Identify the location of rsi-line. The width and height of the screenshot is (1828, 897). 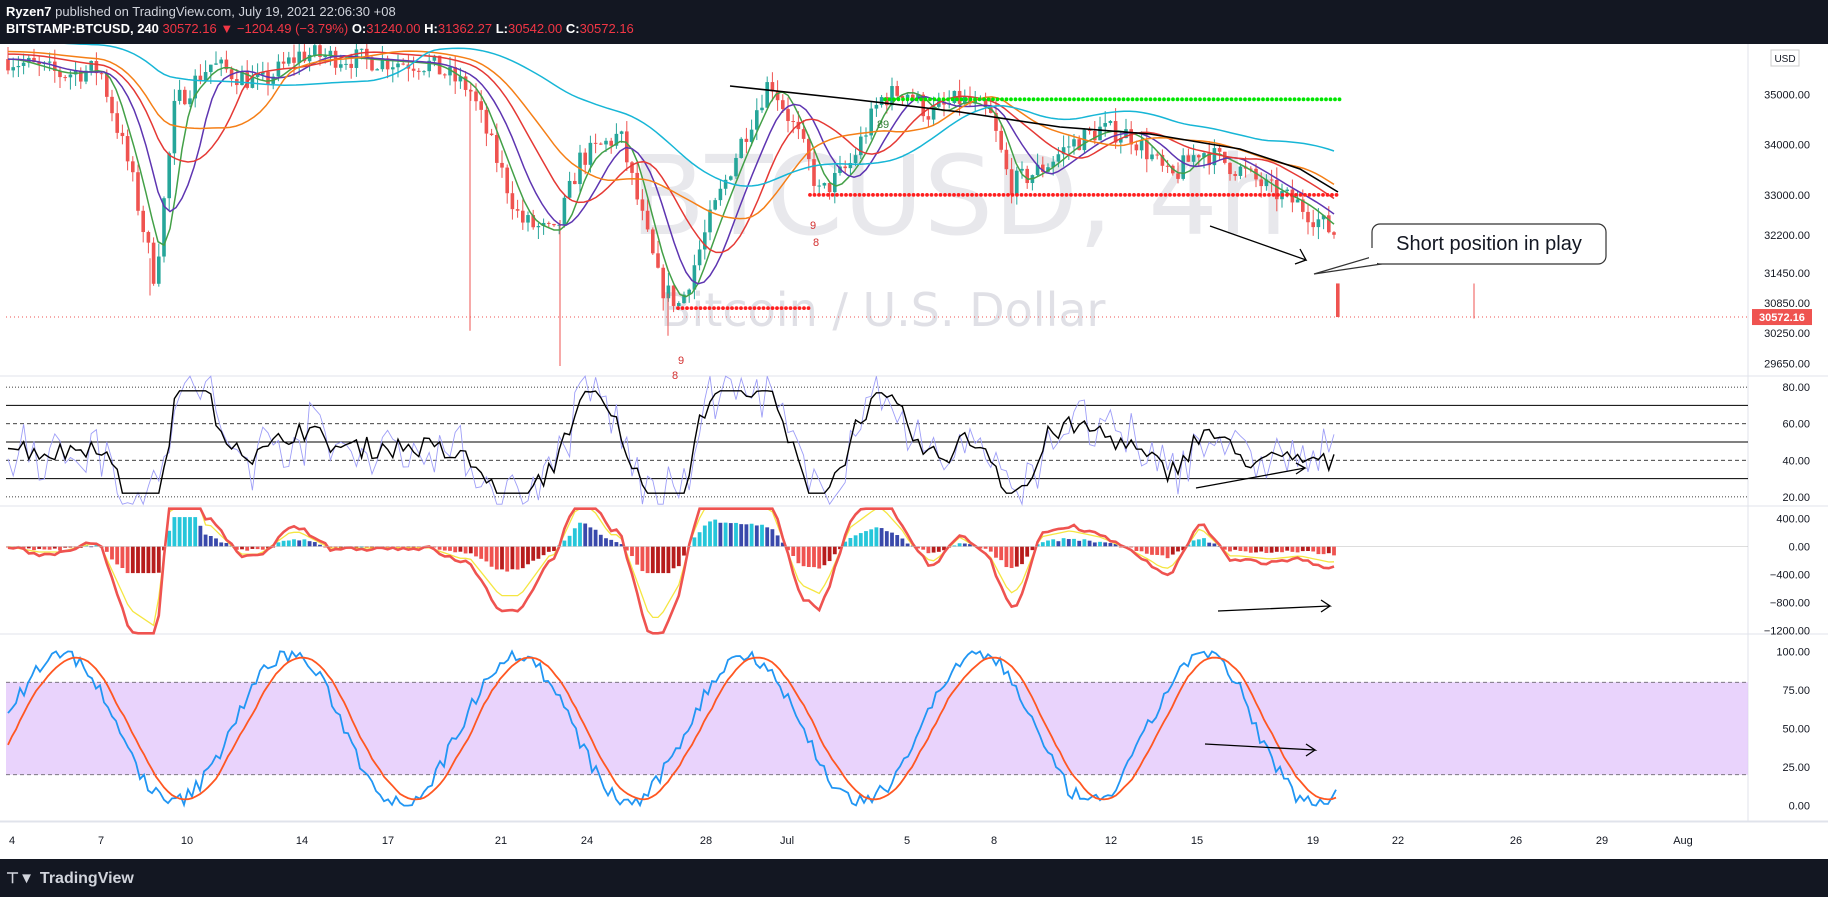
(671, 442).